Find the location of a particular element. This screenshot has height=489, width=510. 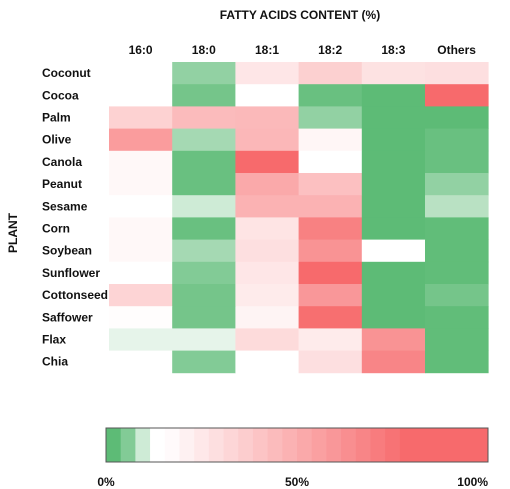

colorbar-tick-labels: 0% 50% 100% is located at coordinates (292, 482).